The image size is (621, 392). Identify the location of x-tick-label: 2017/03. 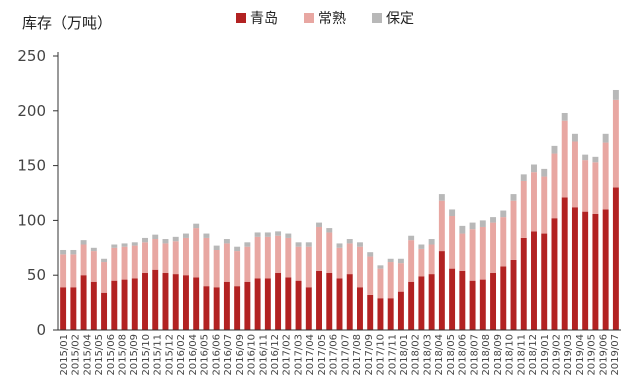
(298, 355).